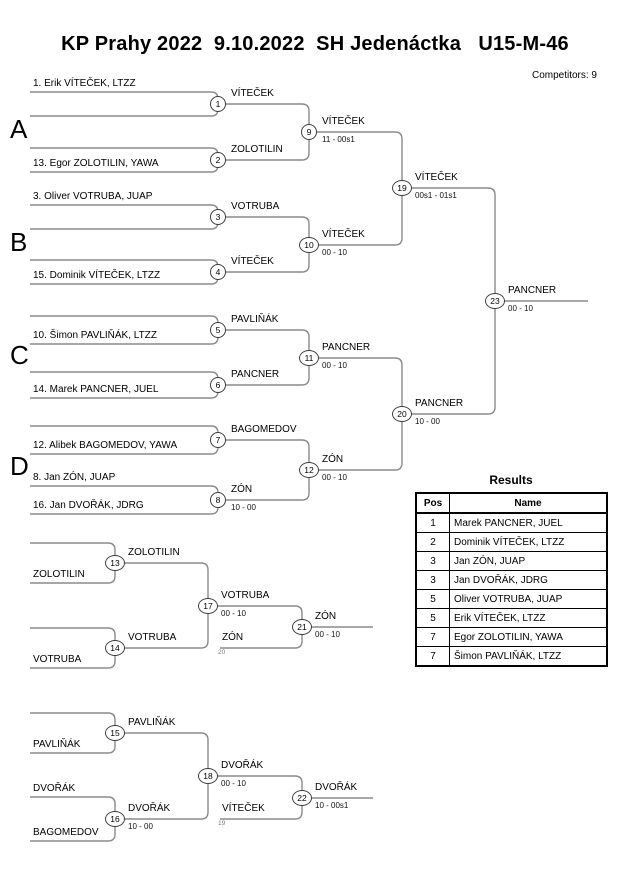  Describe the element at coordinates (346, 347) in the screenshot. I see `match-11-winner: PANCNER` at that location.